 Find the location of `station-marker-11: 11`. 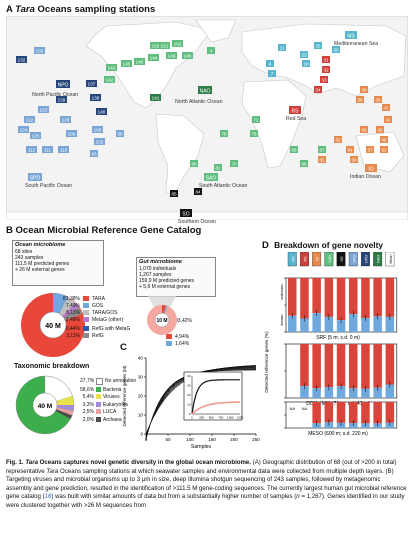

station-marker-11: 11 is located at coordinates (282, 47).